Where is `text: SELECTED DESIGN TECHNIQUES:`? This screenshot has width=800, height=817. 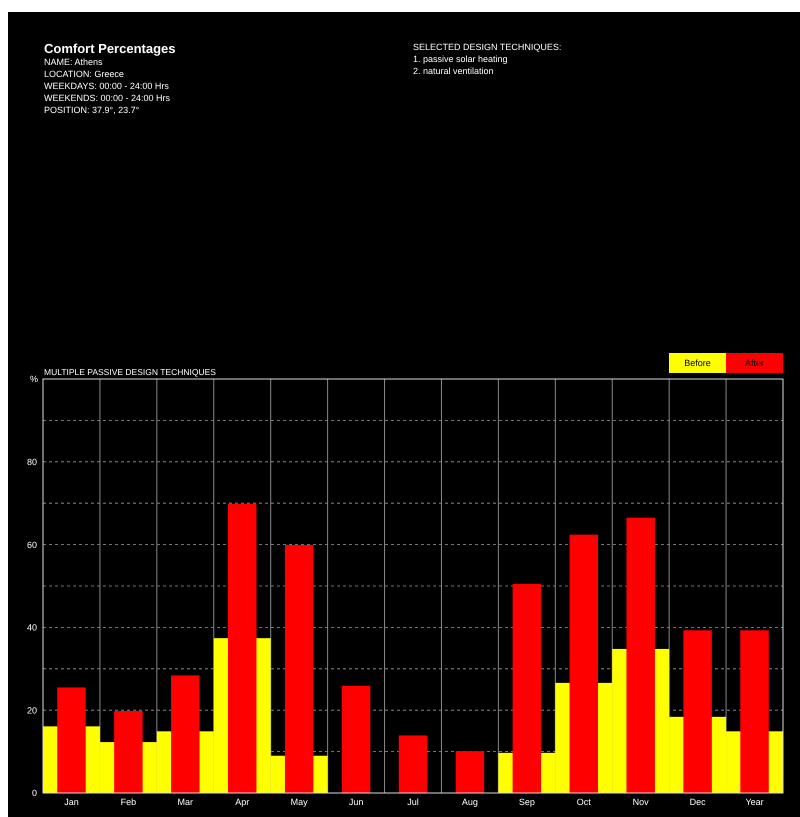 text: SELECTED DESIGN TECHNIQUES: is located at coordinates (487, 47).